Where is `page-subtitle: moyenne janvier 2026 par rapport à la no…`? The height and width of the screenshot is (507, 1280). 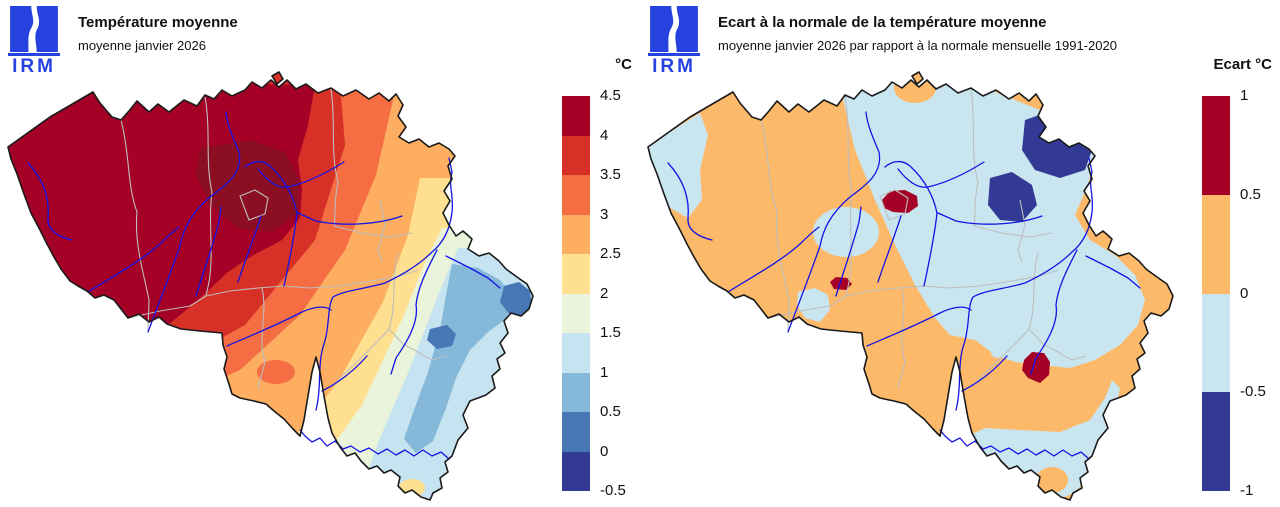
page-subtitle: moyenne janvier 2026 par rapport à la no… is located at coordinates (917, 45).